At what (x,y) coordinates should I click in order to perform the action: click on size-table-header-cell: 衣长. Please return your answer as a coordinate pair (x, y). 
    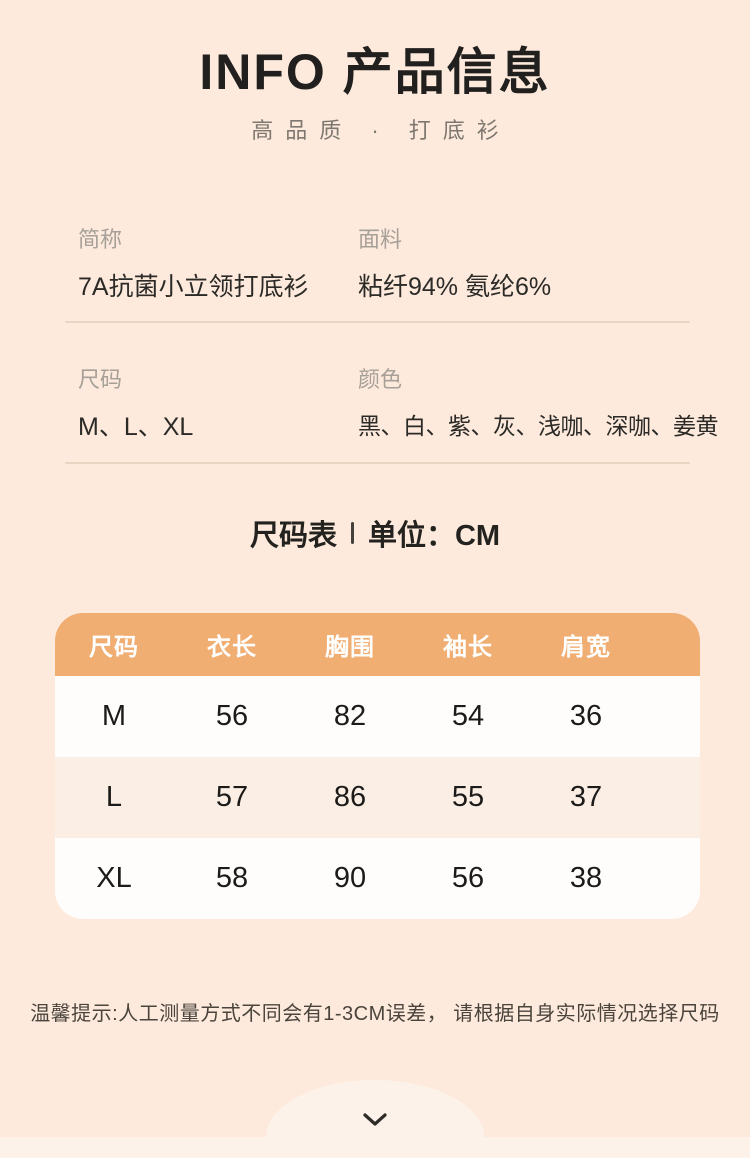
    Looking at the image, I should click on (232, 647).